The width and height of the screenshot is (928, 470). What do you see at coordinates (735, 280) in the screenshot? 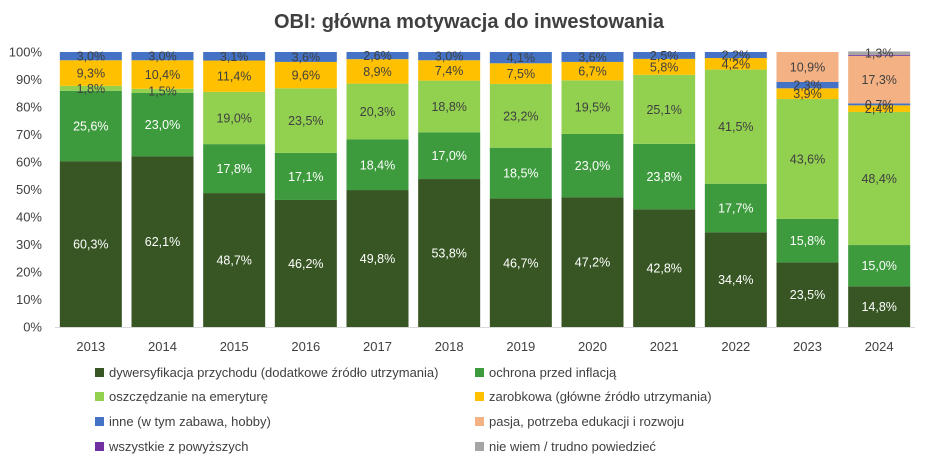
I see `data-label: 34,4%` at bounding box center [735, 280].